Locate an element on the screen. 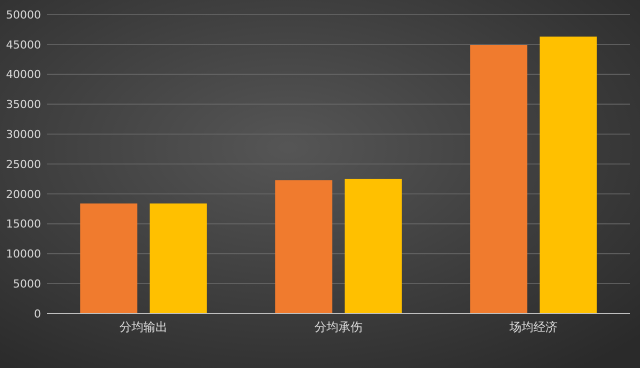 The height and width of the screenshot is (368, 640). y-tick-label: 0 is located at coordinates (37, 313).